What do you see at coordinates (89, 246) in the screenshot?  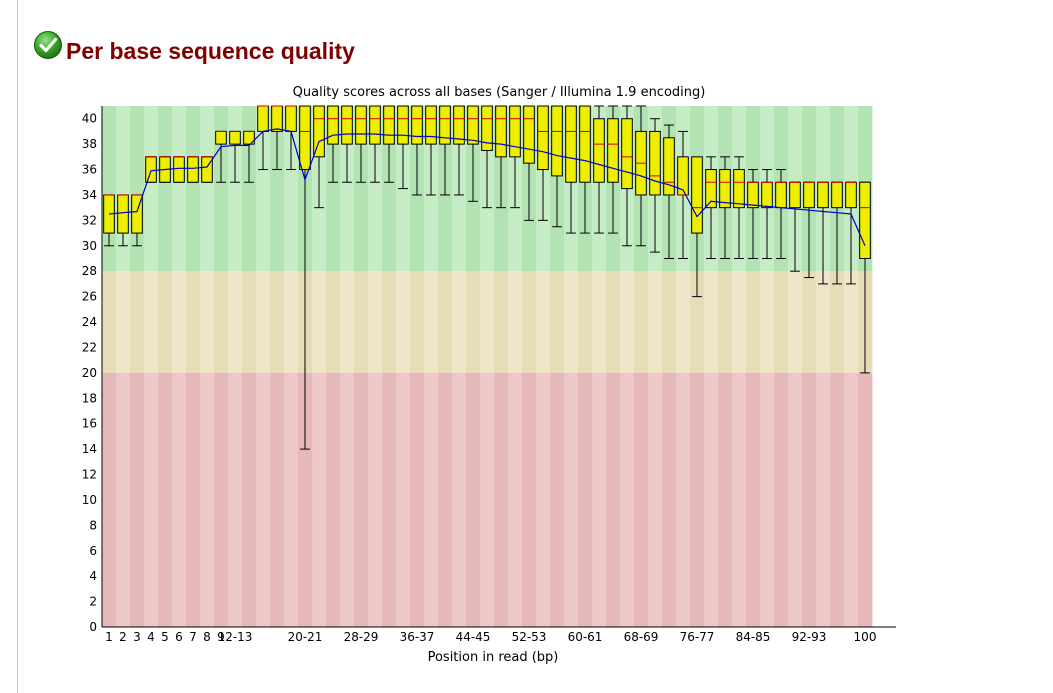 I see `y-tick-label: 30` at bounding box center [89, 246].